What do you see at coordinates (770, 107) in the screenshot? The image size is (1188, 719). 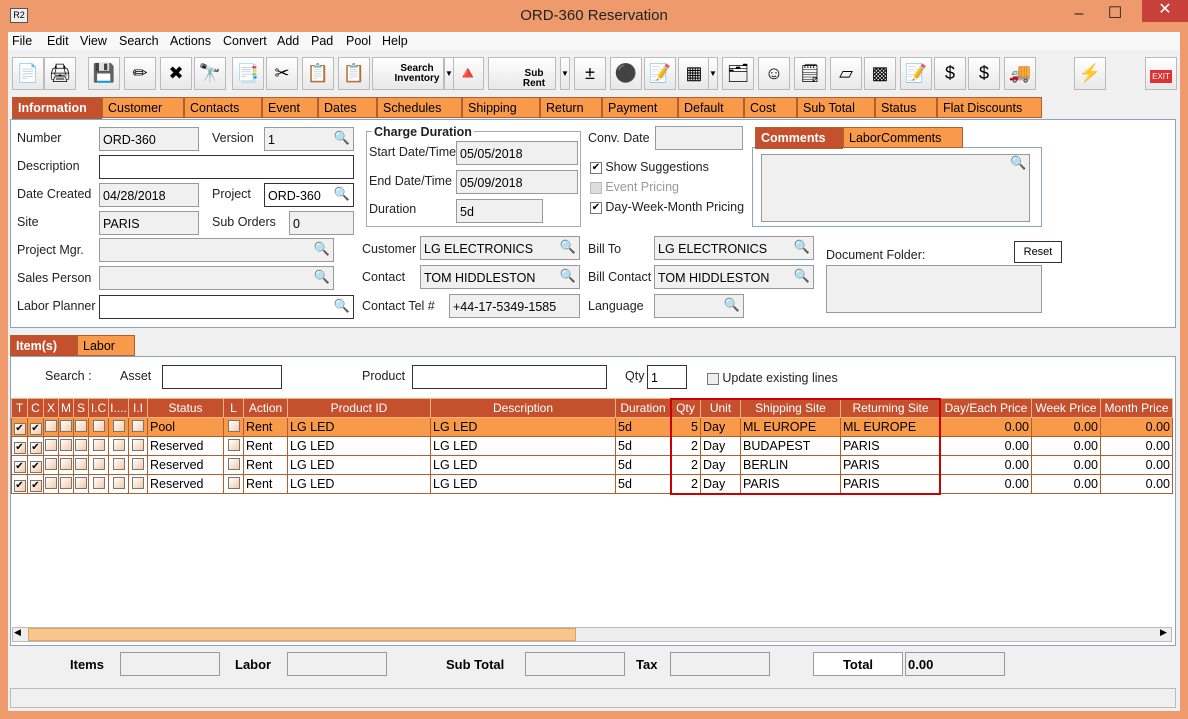 I see `tab-cost: Cost` at bounding box center [770, 107].